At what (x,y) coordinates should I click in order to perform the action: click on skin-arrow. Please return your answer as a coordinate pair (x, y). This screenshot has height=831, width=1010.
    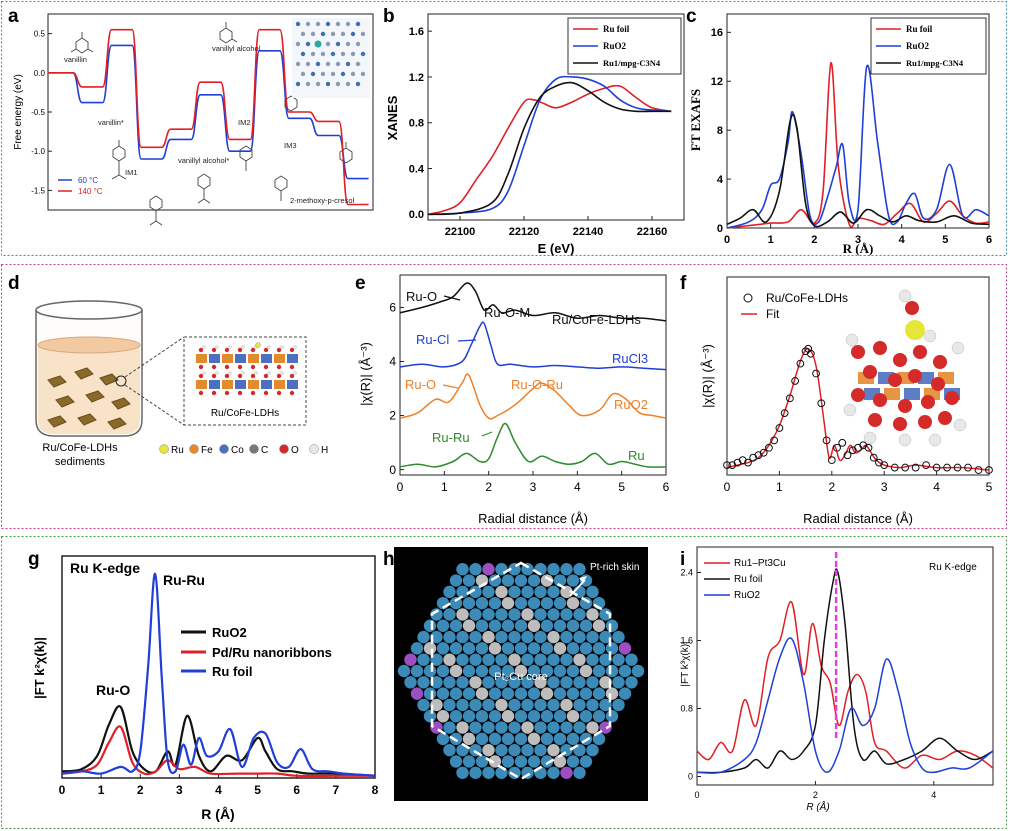
    Looking at the image, I should click on (577, 588).